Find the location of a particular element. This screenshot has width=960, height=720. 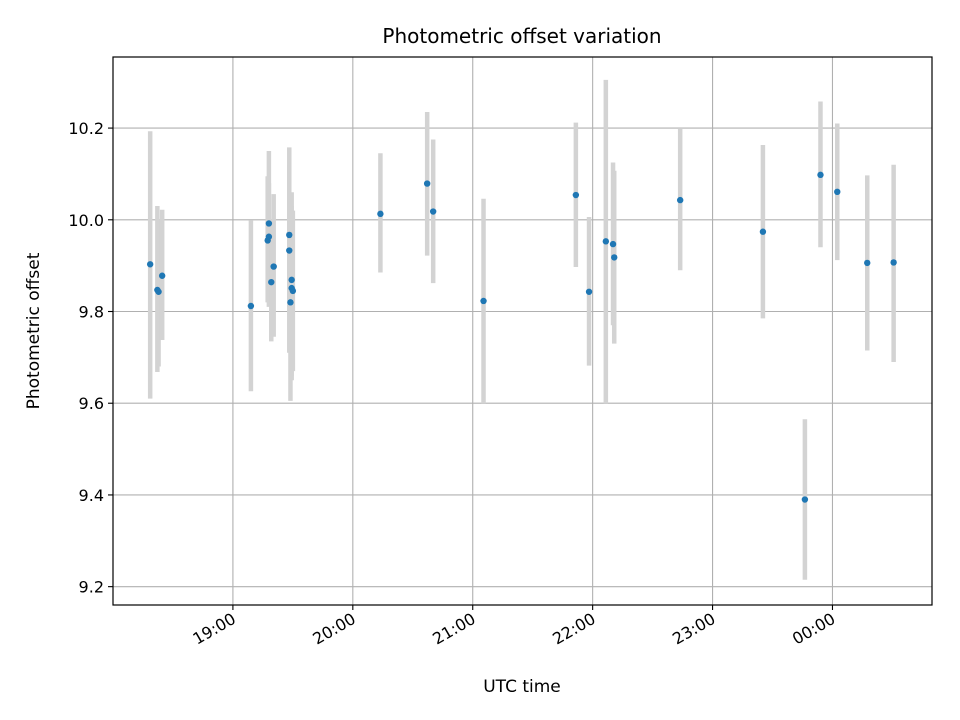

x-axis-label: UTC time is located at coordinates (522, 687).